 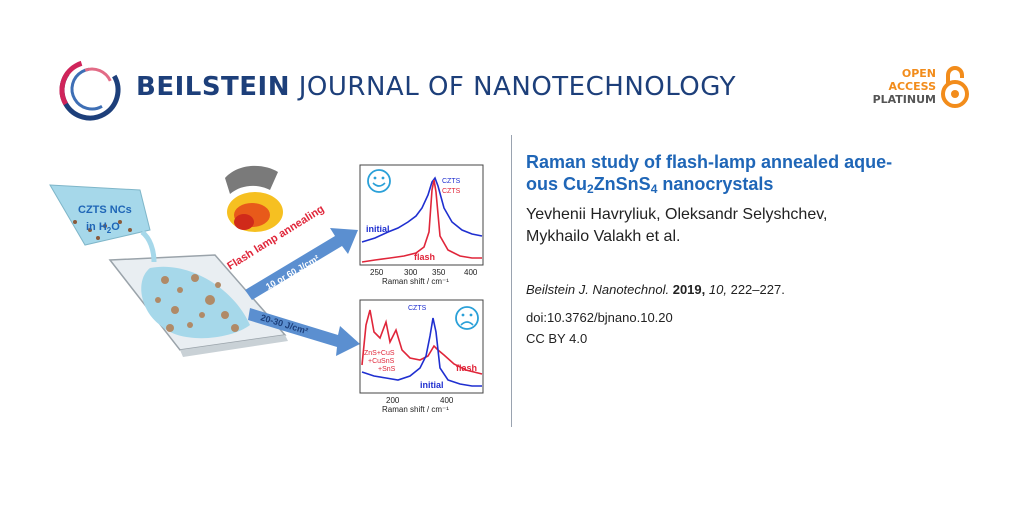 I want to click on chart-bottom-phase: ZnS+CuS, so click(x=379, y=353).